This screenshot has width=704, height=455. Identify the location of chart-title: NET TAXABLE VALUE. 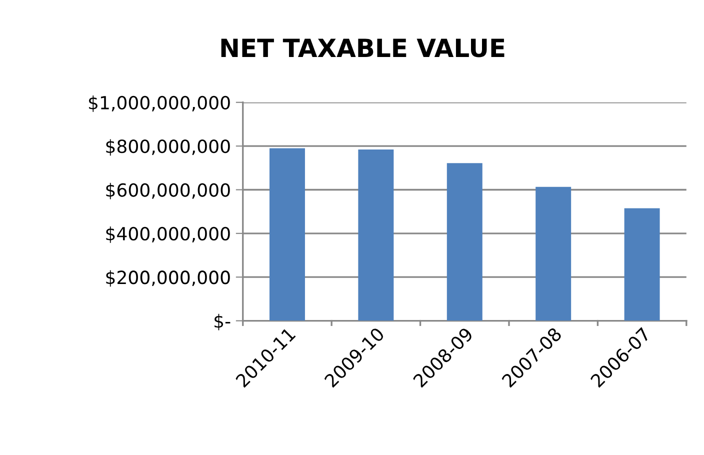
(362, 48).